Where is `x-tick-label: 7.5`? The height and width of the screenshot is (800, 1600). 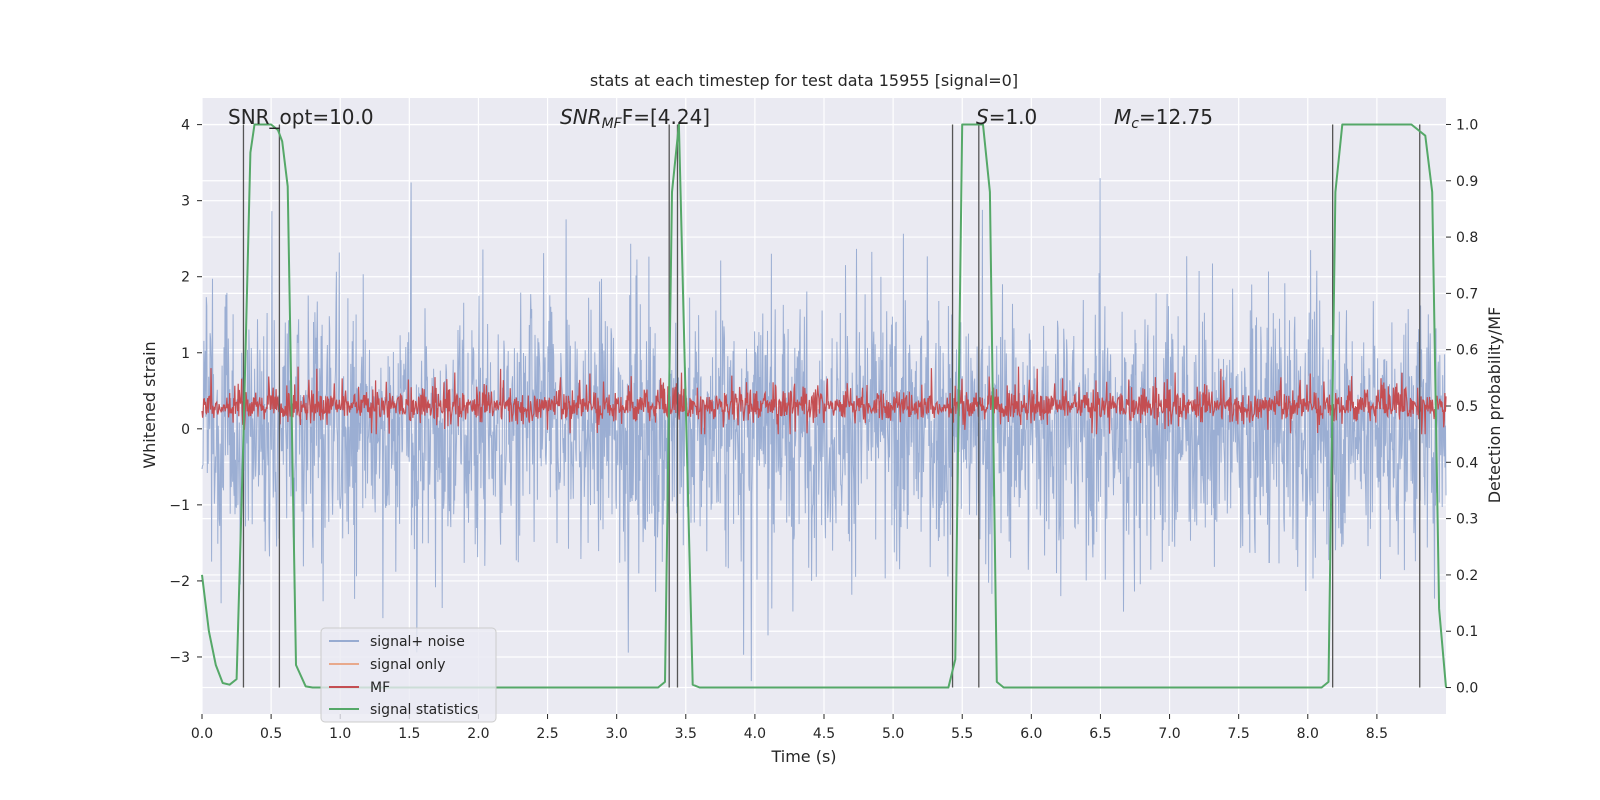 x-tick-label: 7.5 is located at coordinates (1239, 734).